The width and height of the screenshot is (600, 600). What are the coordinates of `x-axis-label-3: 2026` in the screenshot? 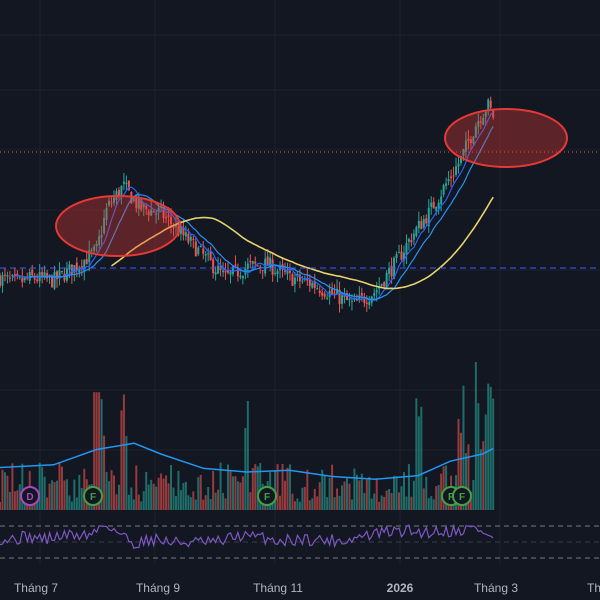 It's located at (400, 588).